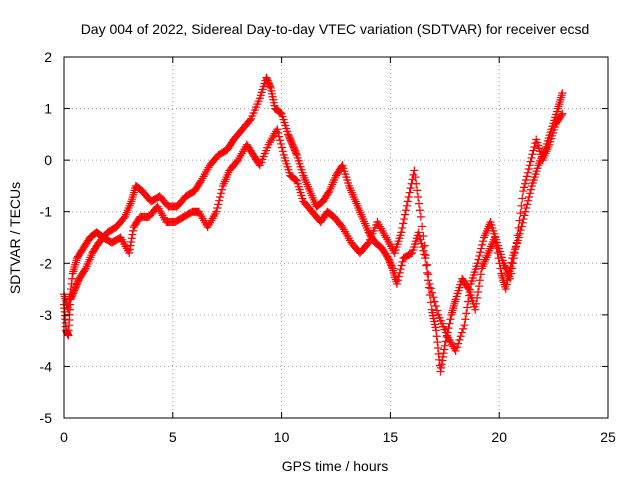 The height and width of the screenshot is (480, 640). What do you see at coordinates (15, 238) in the screenshot?
I see `y-axis-label: SDTVAR / TECUs` at bounding box center [15, 238].